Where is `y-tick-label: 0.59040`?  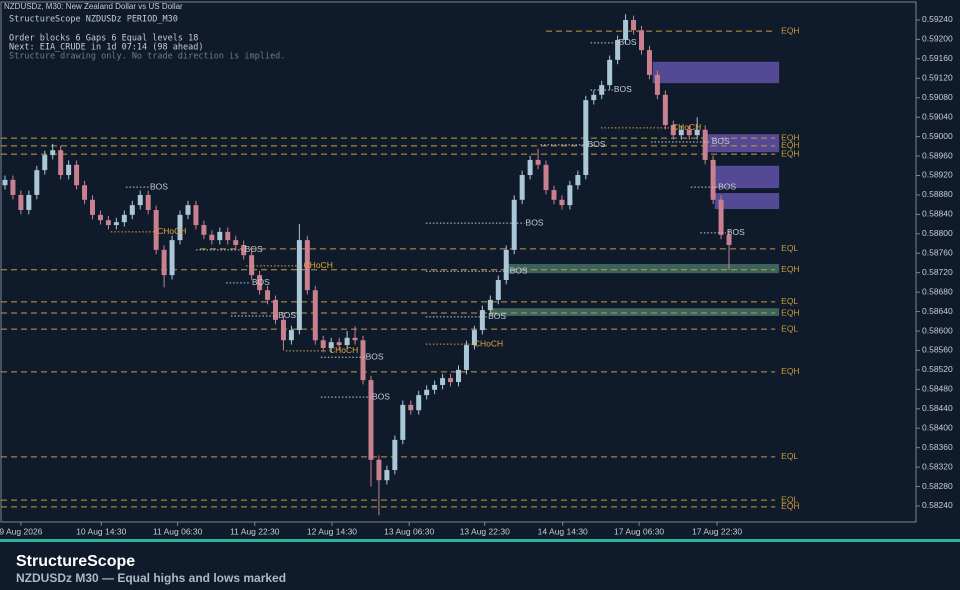
y-tick-label: 0.59040 is located at coordinates (937, 116).